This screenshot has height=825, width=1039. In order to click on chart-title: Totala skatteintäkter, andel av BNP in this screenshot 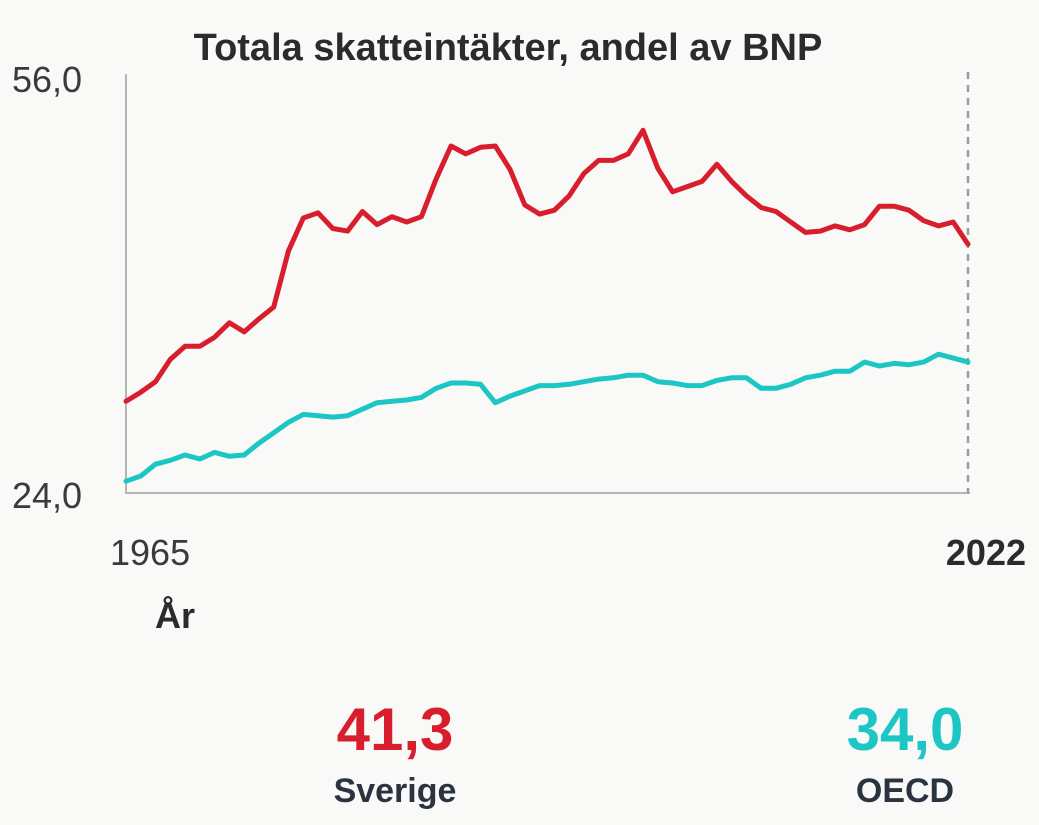, I will do `click(508, 48)`.